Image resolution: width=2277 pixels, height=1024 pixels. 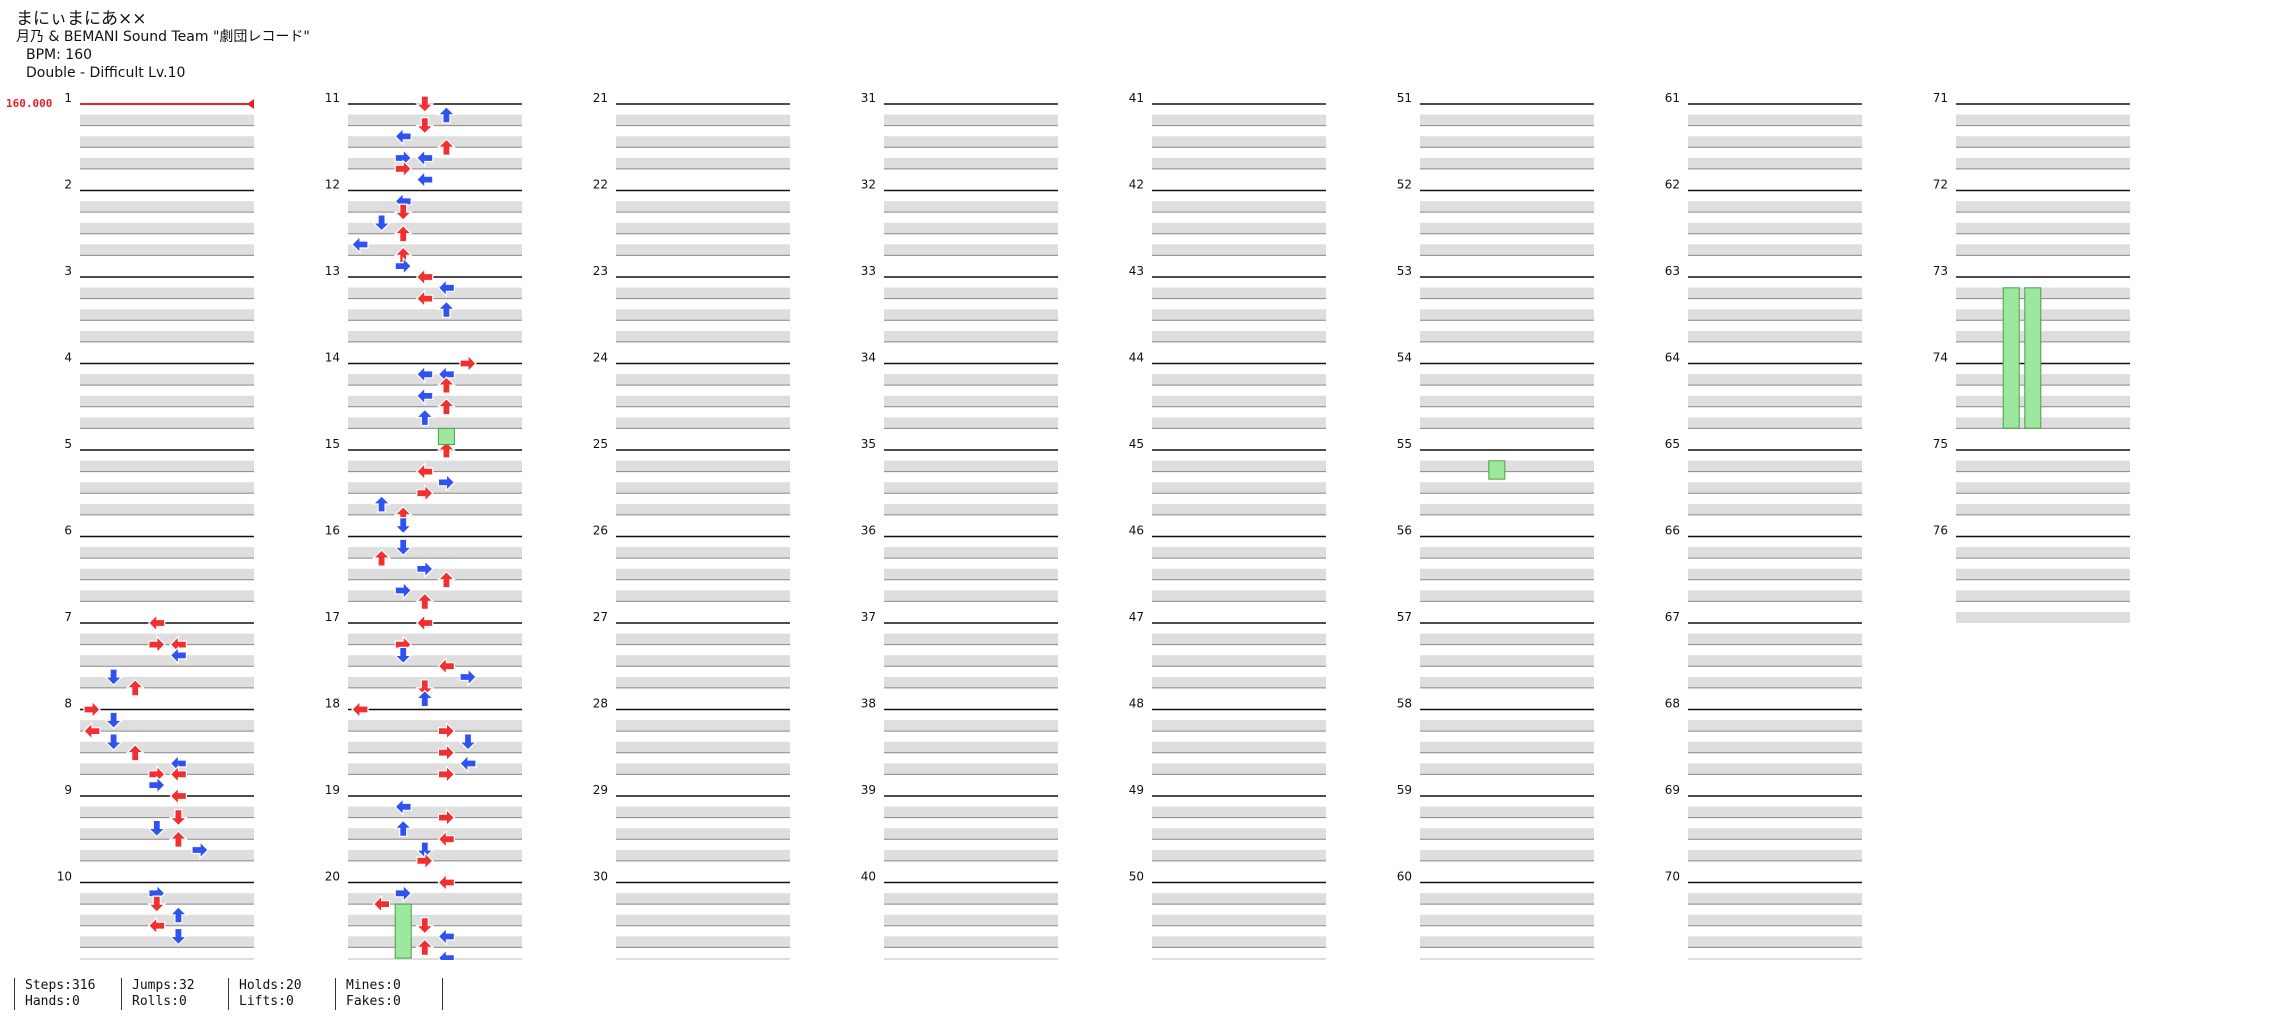 What do you see at coordinates (959, 303) in the screenshot?
I see `measure: 33` at bounding box center [959, 303].